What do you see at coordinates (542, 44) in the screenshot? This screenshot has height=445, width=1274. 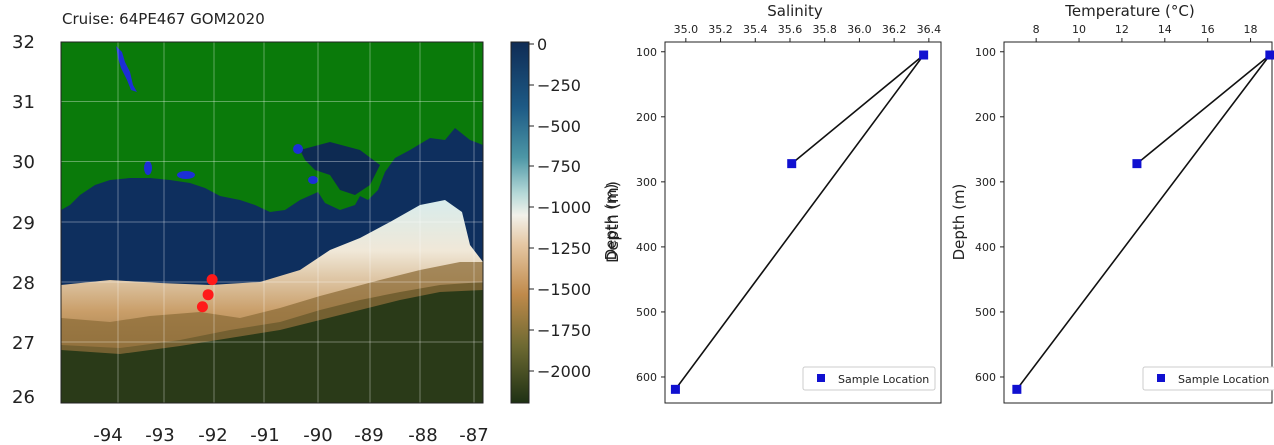 I see `colorbar-tick: 0` at bounding box center [542, 44].